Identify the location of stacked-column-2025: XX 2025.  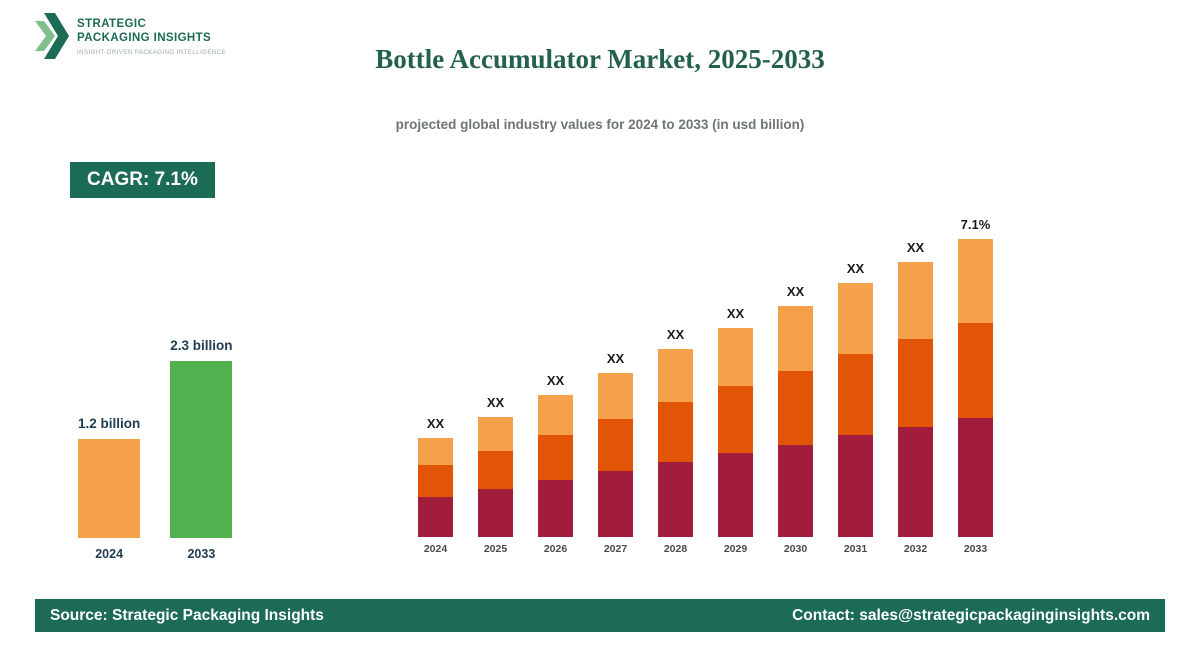
(495, 475).